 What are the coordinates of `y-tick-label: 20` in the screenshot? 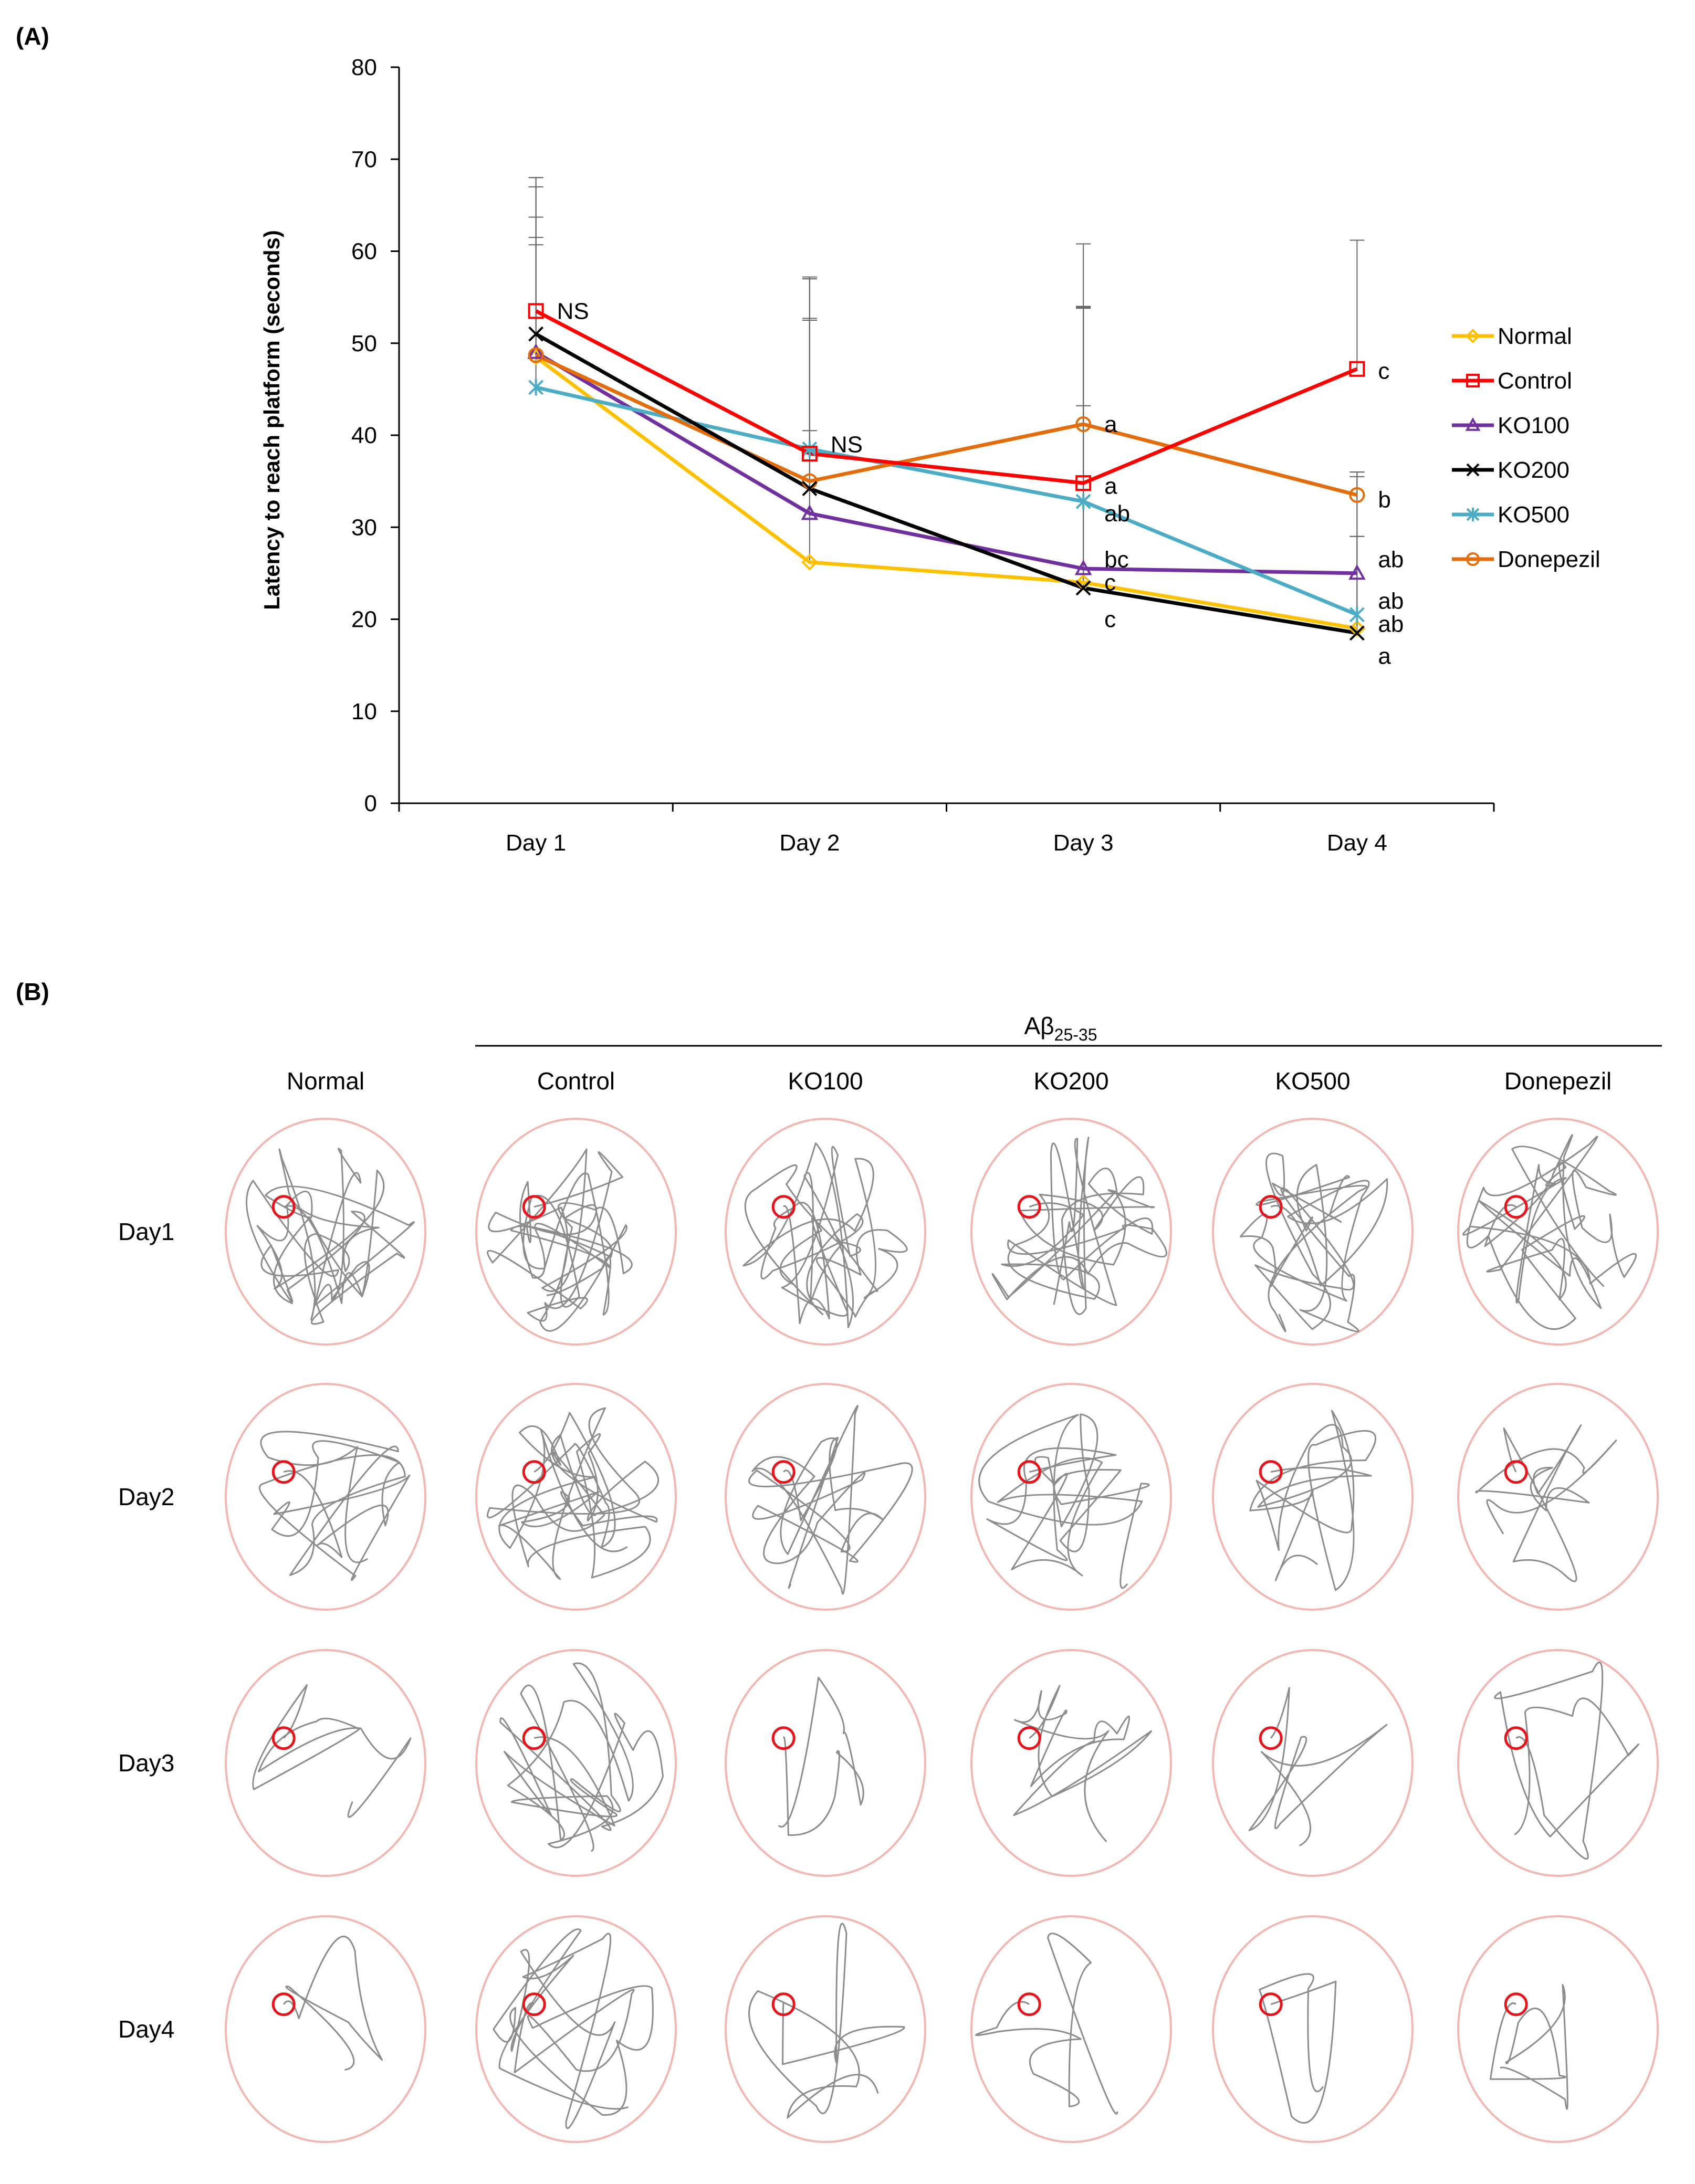 It's located at (364, 620).